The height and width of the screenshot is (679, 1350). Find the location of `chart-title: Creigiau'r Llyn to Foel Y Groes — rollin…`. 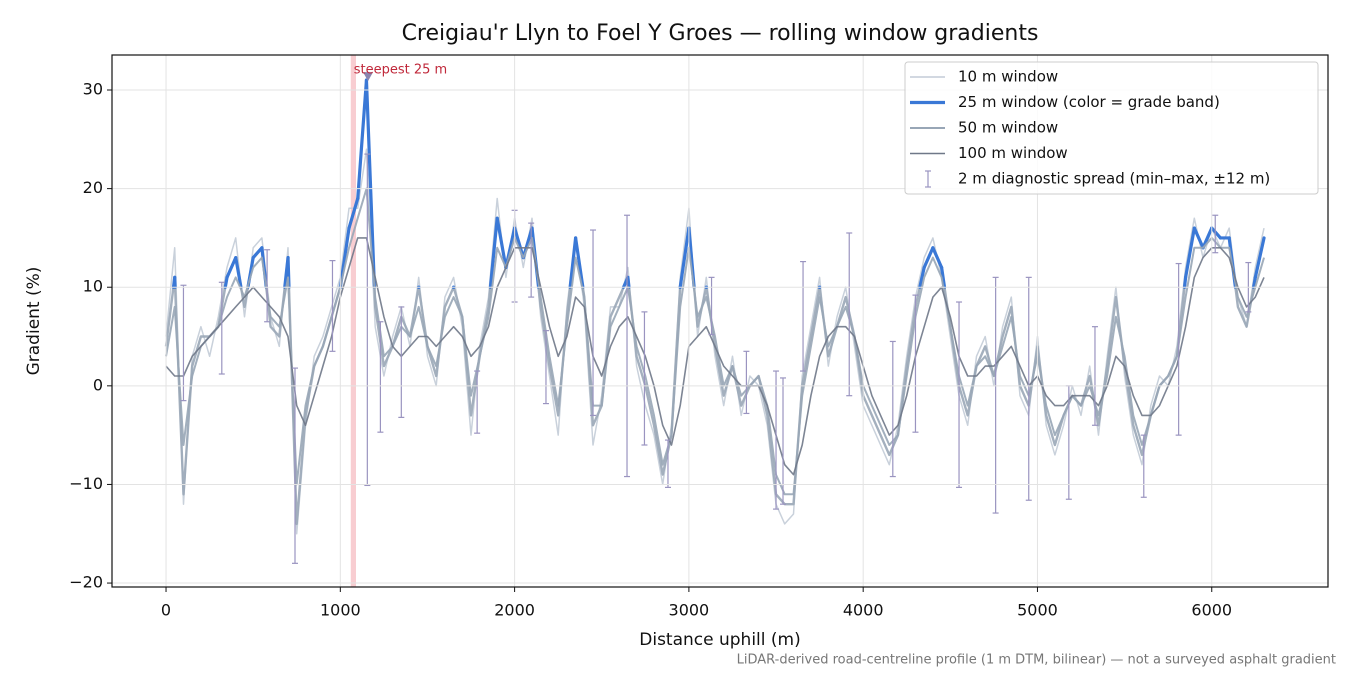

chart-title: Creigiau'r Llyn to Foel Y Groes — rollin… is located at coordinates (720, 33).